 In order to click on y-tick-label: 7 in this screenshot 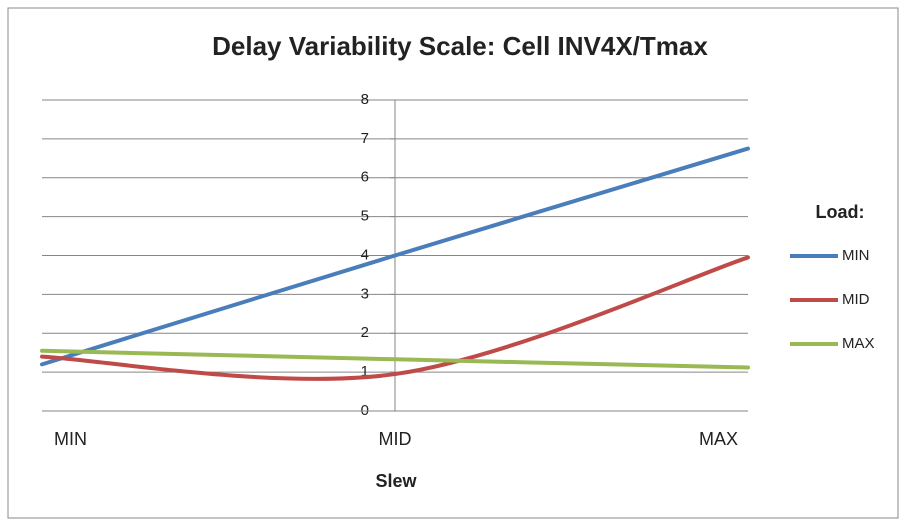, I will do `click(365, 138)`.